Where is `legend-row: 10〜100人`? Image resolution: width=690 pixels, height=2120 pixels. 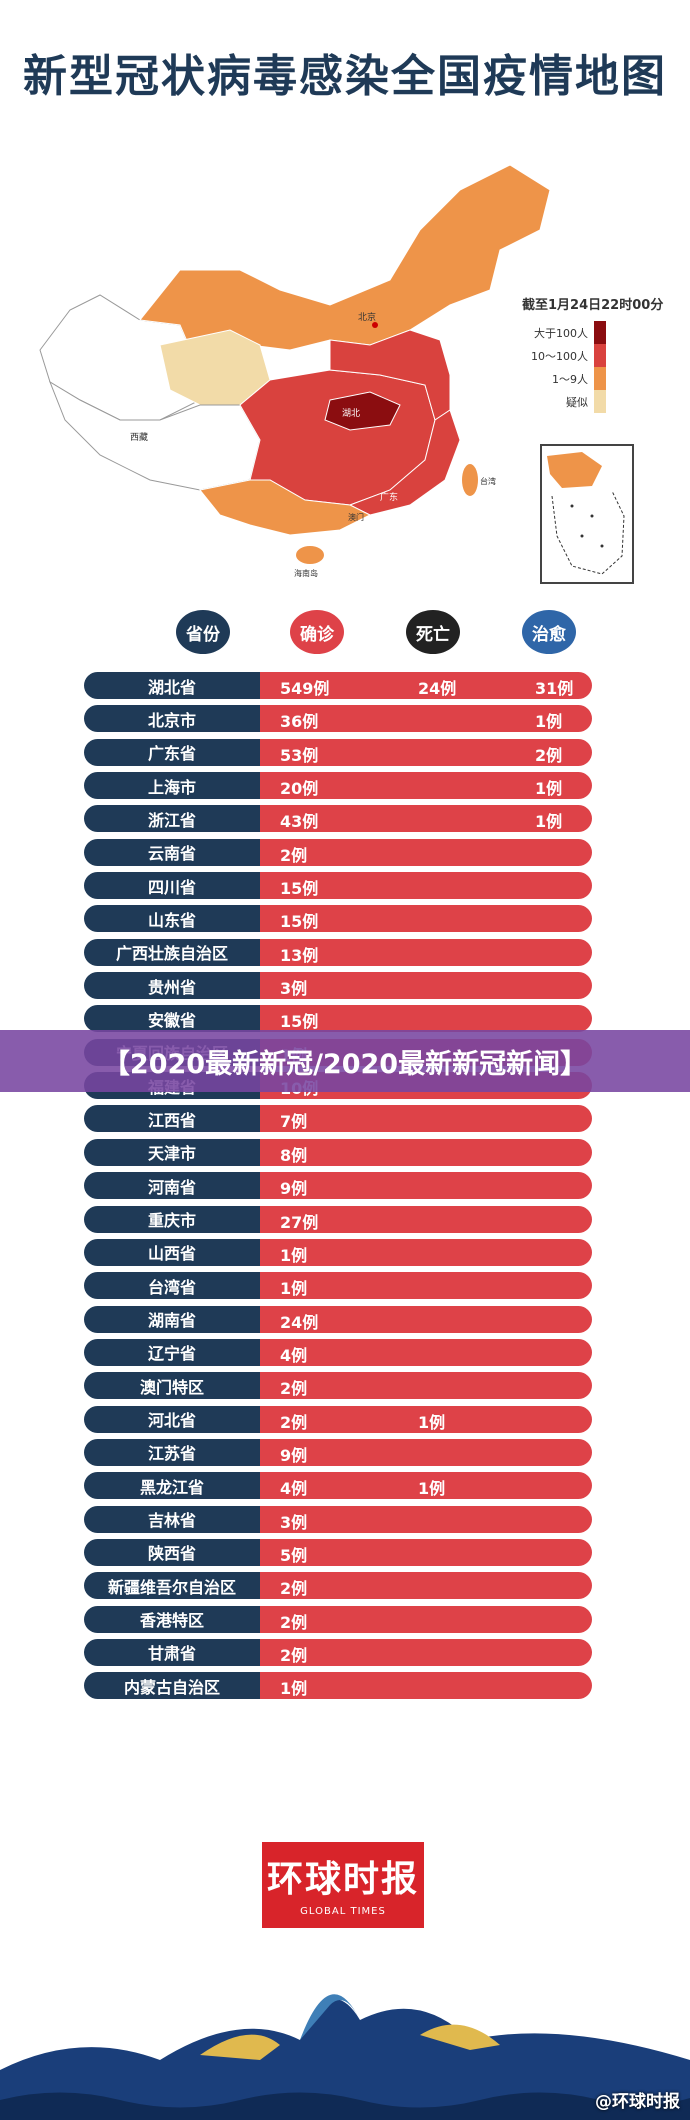
legend-row: 10〜100人 is located at coordinates (602, 355).